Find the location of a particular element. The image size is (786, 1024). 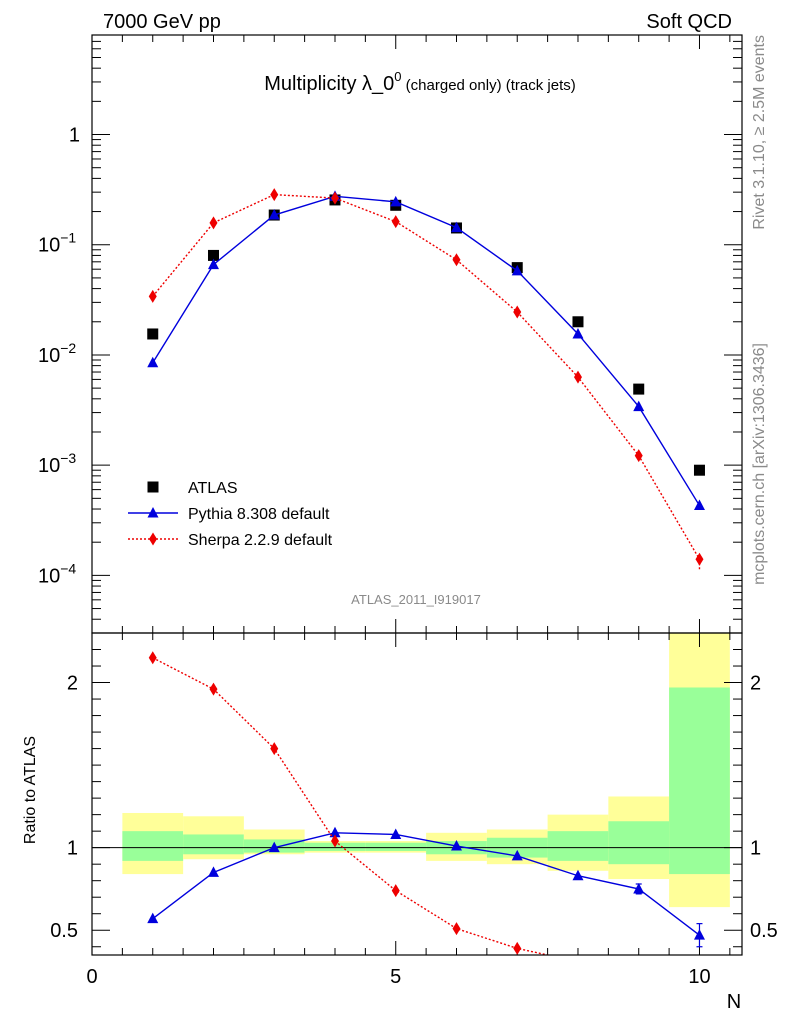

x-axis-label: N is located at coordinates (734, 1002).